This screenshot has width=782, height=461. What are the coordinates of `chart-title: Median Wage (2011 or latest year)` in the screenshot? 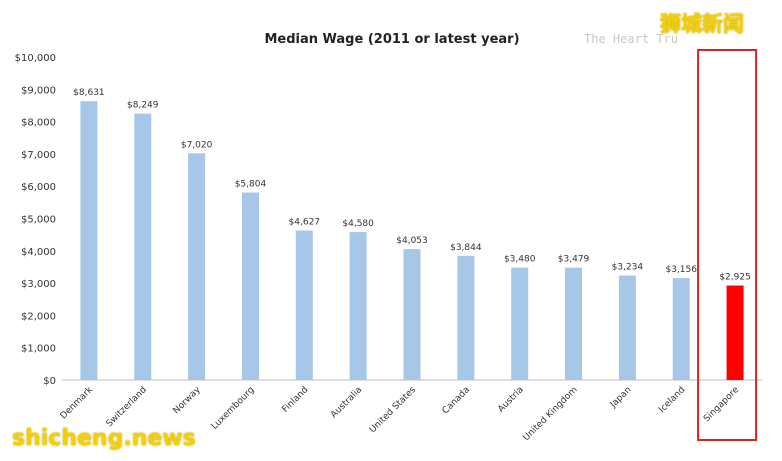 It's located at (391, 39).